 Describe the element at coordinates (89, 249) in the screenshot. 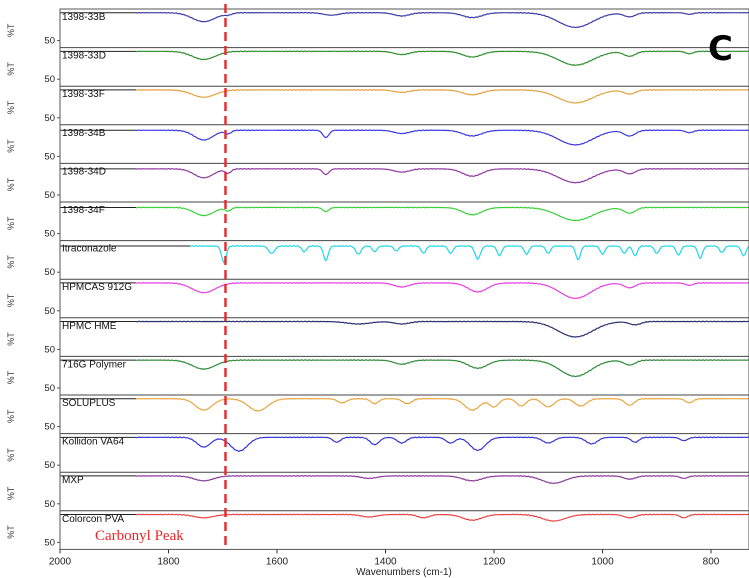

I see `series-label: Itraconazole` at that location.